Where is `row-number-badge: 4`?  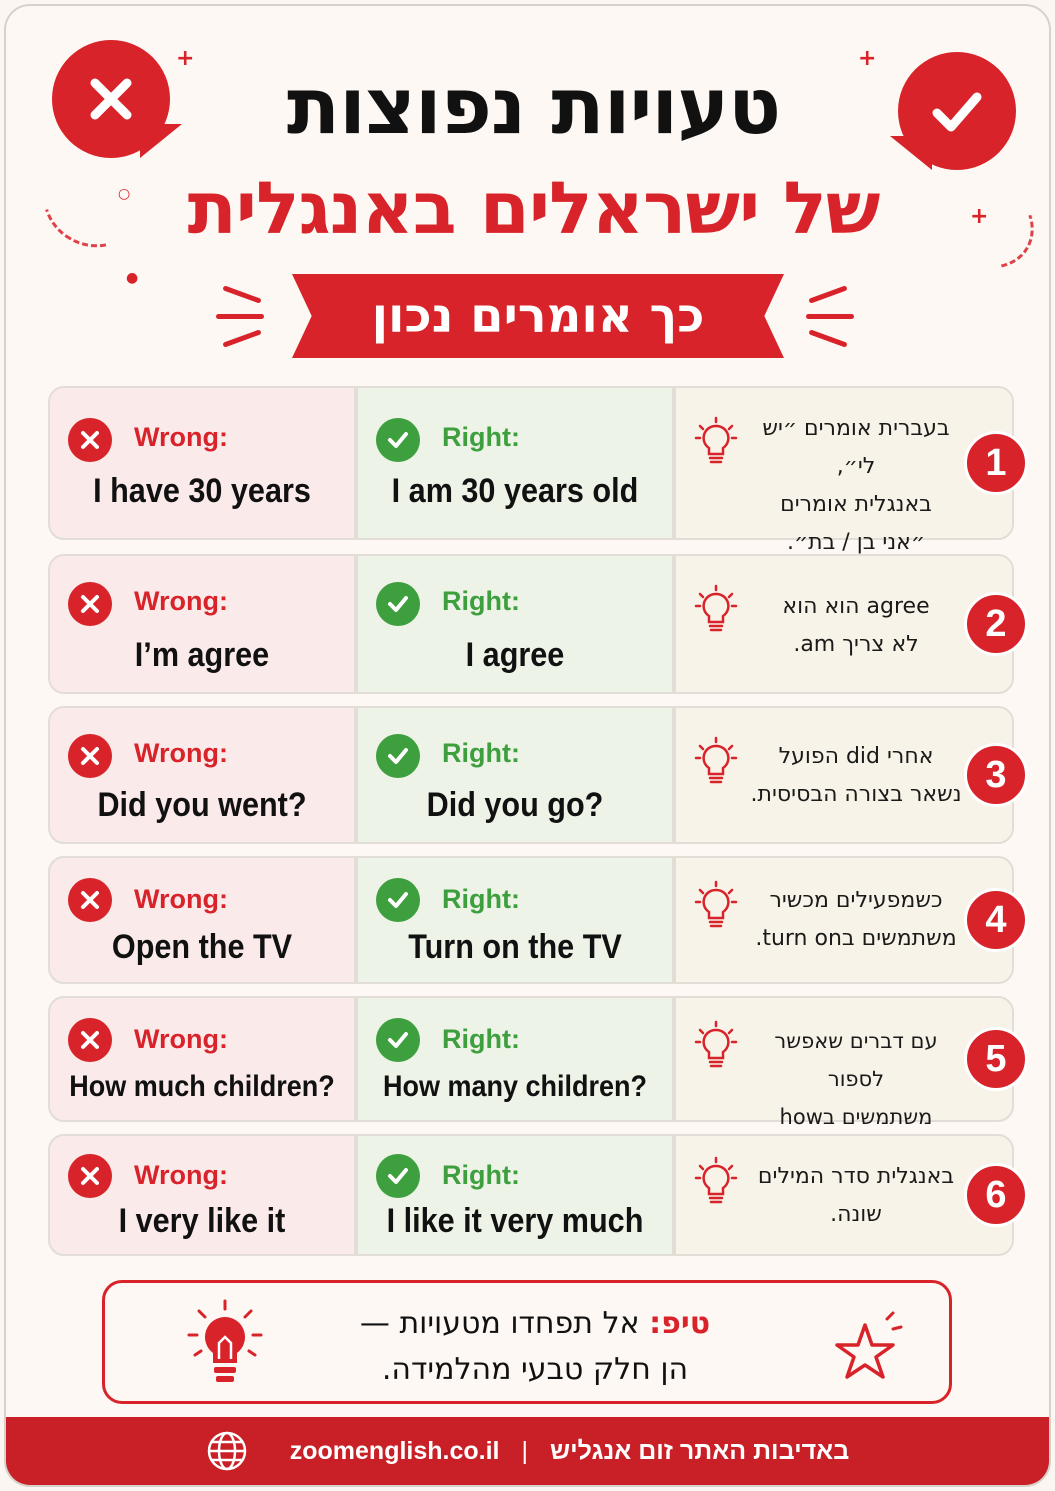 row-number-badge: 4 is located at coordinates (996, 920).